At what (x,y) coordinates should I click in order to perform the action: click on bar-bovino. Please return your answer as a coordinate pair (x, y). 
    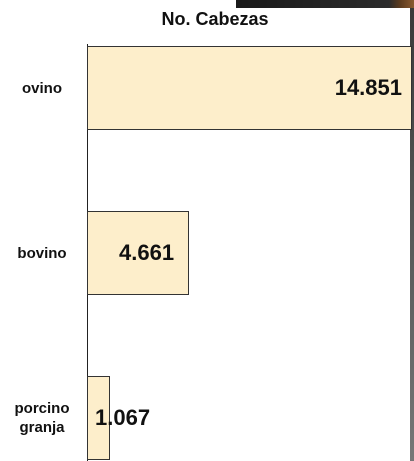
    Looking at the image, I should click on (138, 253).